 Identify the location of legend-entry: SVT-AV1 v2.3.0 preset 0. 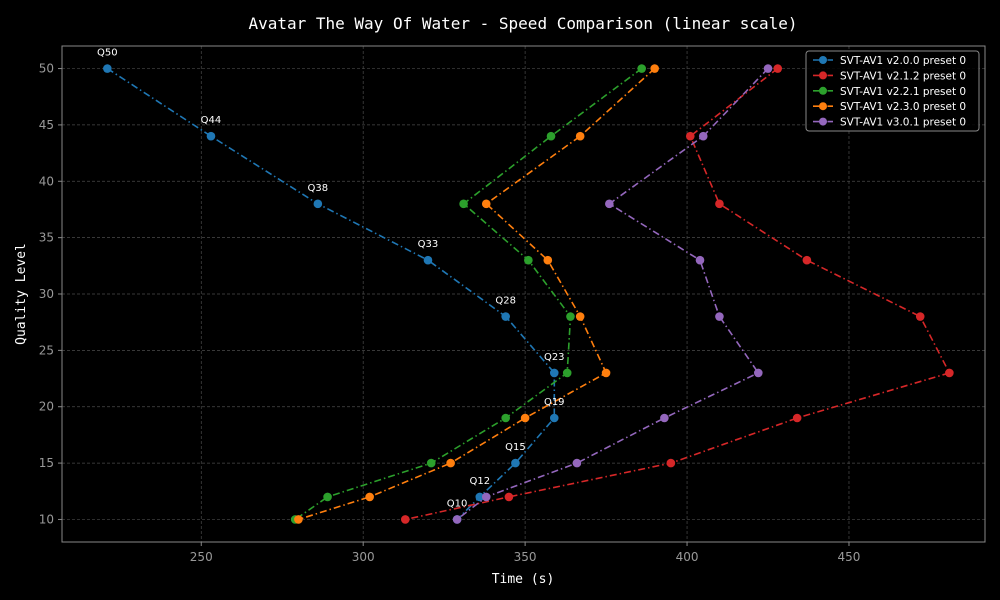
(889, 107).